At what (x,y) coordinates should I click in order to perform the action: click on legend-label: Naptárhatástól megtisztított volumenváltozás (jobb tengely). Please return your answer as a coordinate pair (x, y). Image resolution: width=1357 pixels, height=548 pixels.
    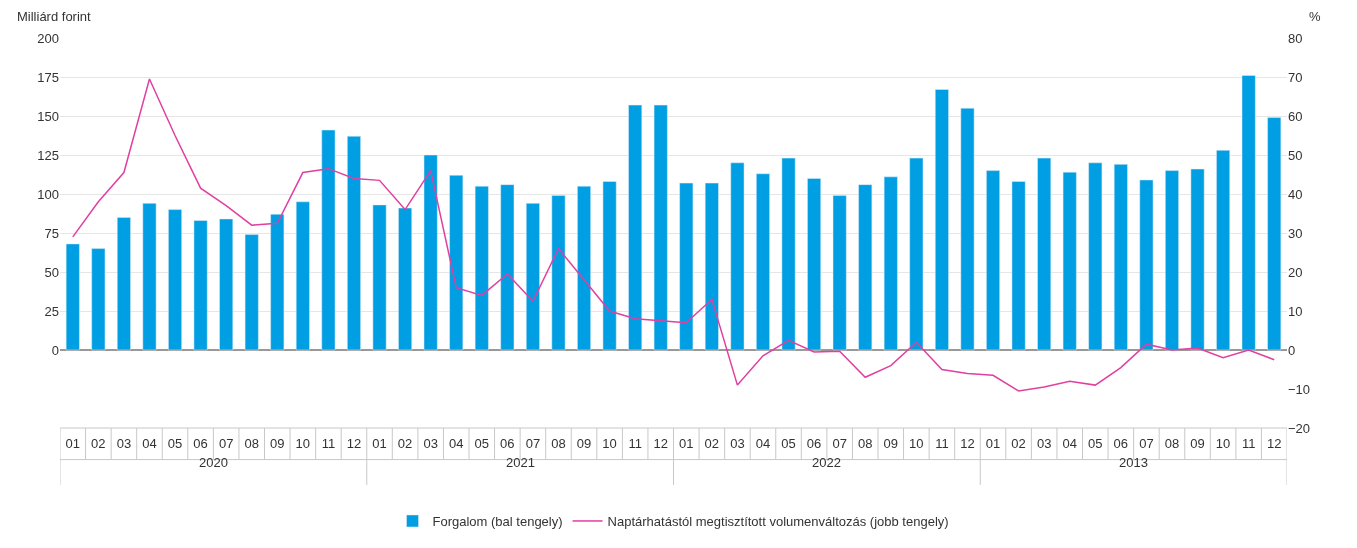
    Looking at the image, I should click on (778, 522).